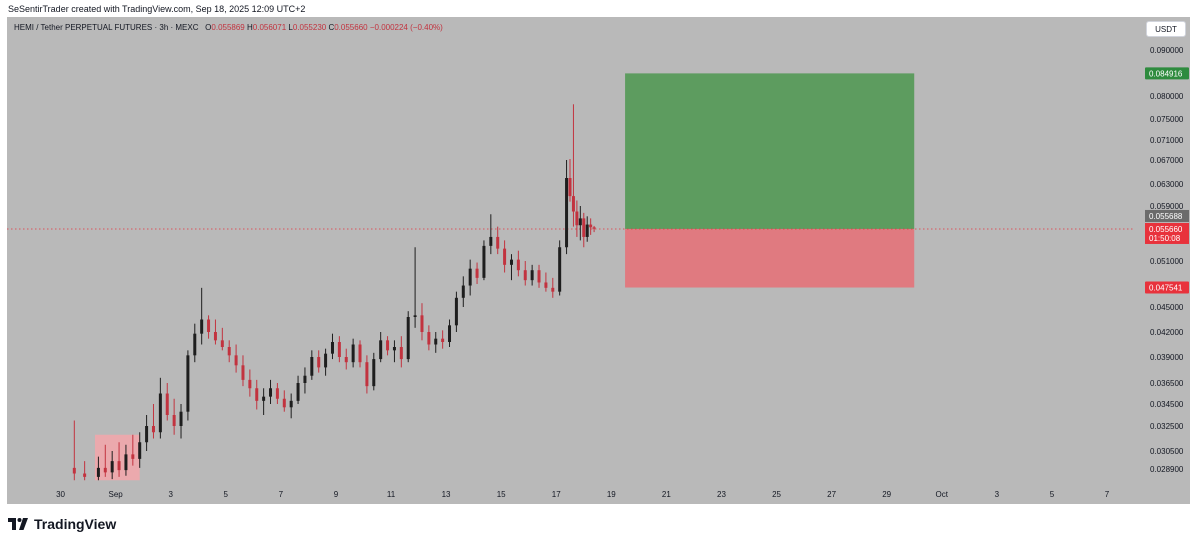 The width and height of the screenshot is (1199, 545). I want to click on target-price-label-bg, so click(1167, 73).